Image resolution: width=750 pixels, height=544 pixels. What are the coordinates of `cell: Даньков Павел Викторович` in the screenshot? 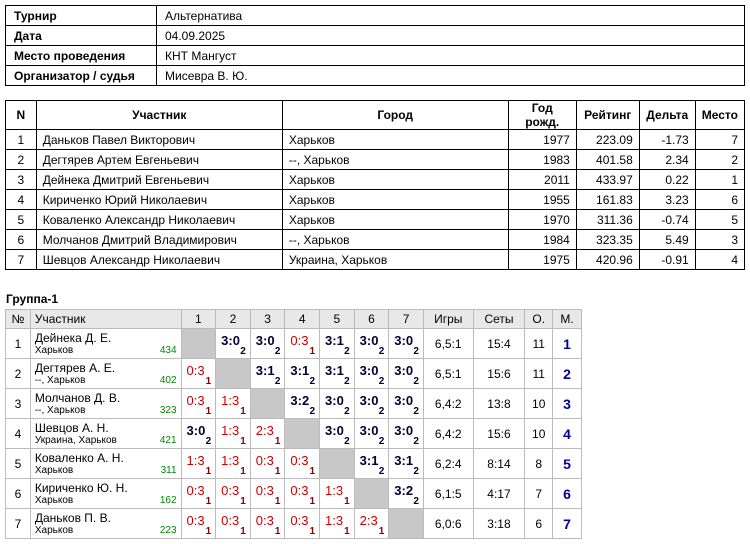 It's located at (159, 139).